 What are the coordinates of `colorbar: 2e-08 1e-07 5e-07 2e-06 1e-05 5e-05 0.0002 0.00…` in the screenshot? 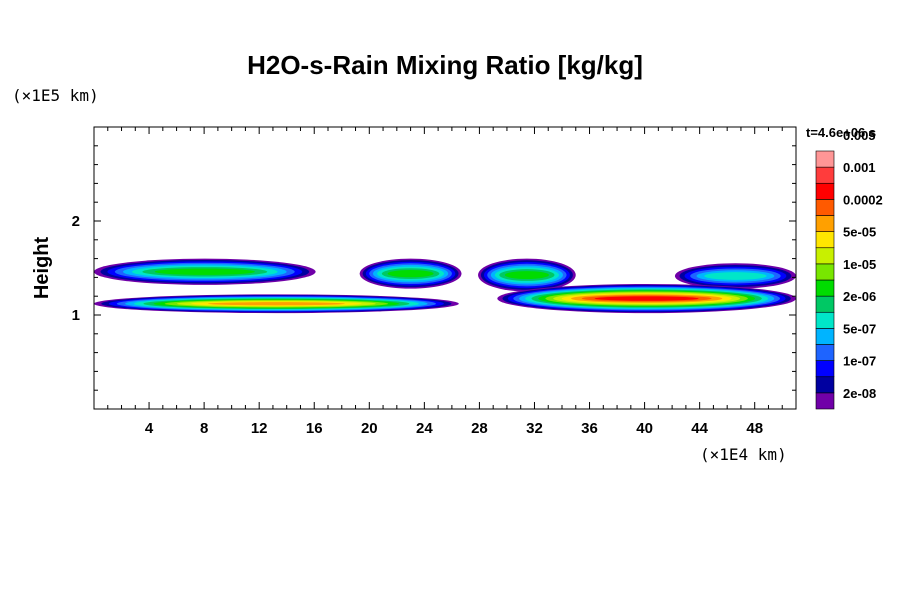 It's located at (849, 269).